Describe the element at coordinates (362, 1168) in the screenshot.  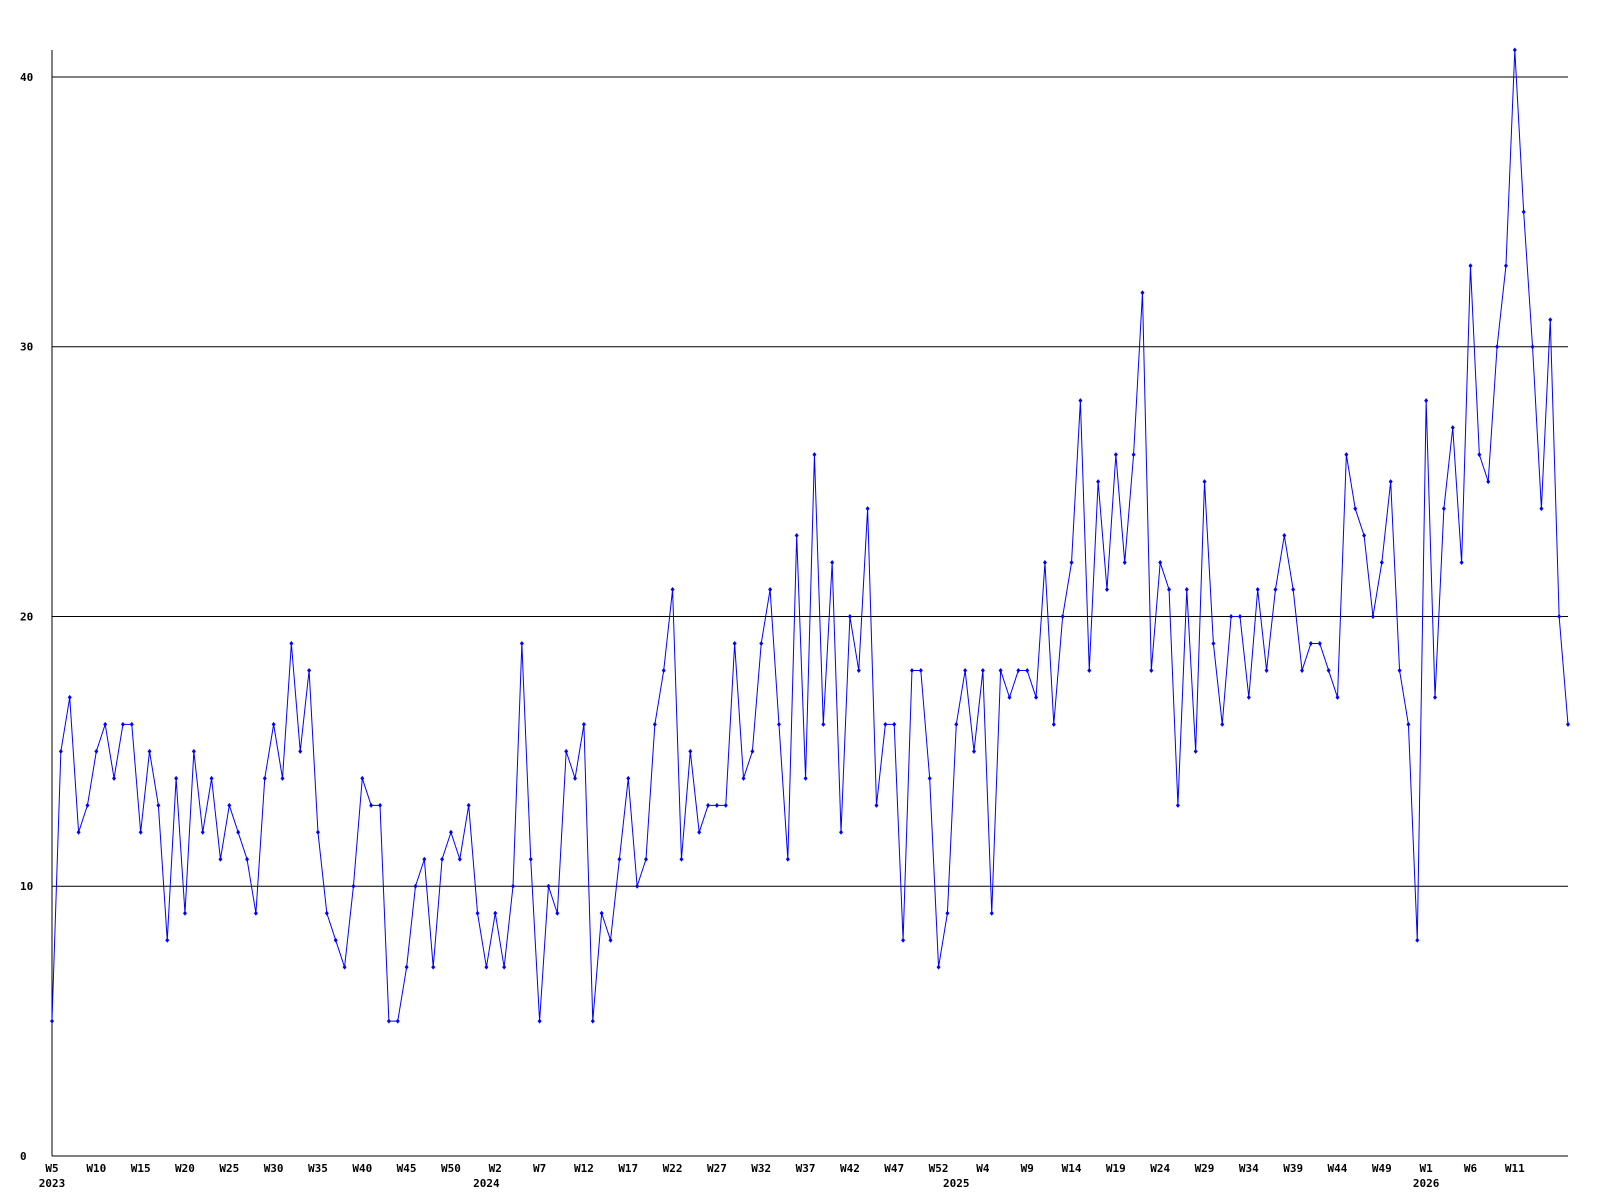
I see `x-tick-label: W40` at that location.